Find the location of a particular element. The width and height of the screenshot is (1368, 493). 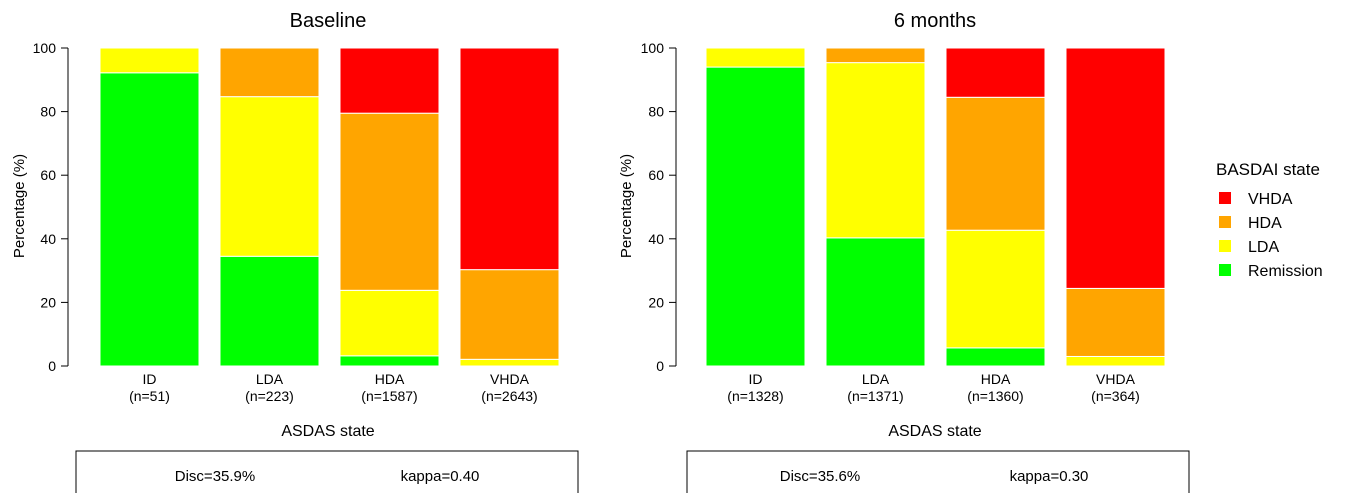

legend-swatch-lda is located at coordinates (1225, 246).